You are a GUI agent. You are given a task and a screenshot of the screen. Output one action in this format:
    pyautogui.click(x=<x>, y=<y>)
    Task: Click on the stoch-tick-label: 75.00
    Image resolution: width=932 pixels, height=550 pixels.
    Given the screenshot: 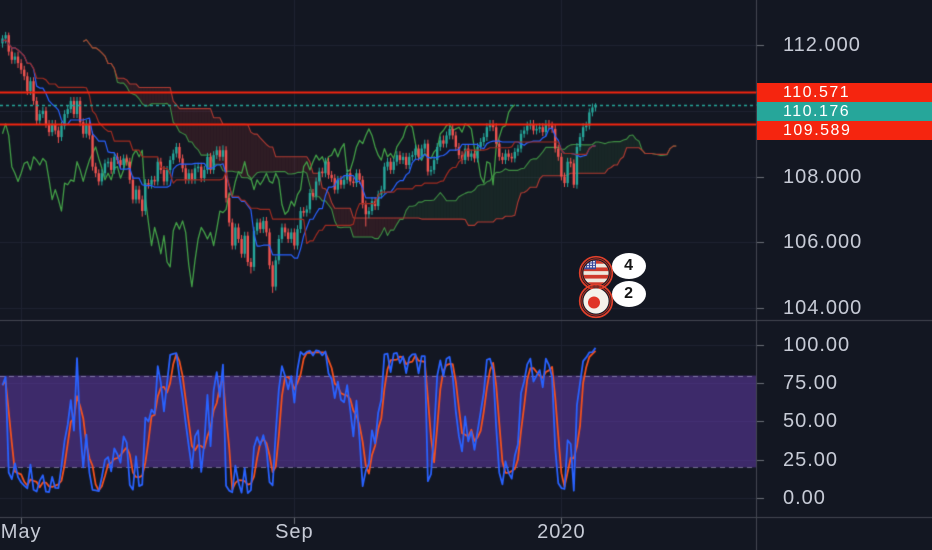 What is the action you would take?
    pyautogui.click(x=811, y=383)
    